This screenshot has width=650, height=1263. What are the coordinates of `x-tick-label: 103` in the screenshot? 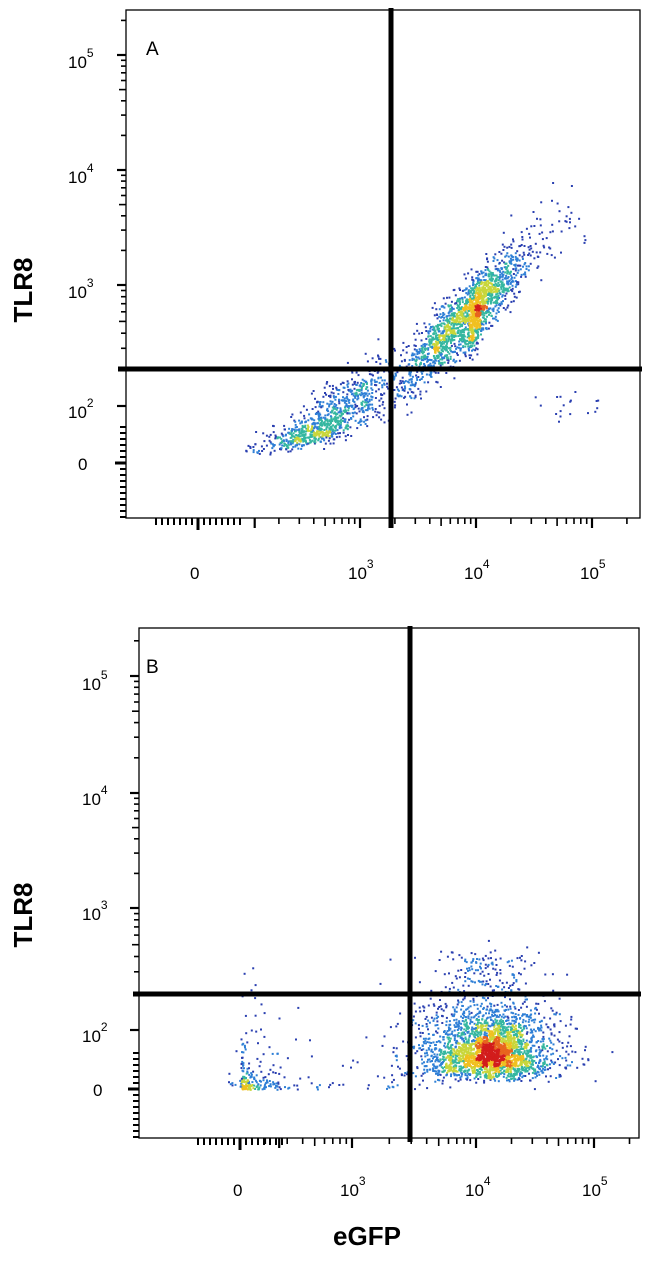 It's located at (361, 570).